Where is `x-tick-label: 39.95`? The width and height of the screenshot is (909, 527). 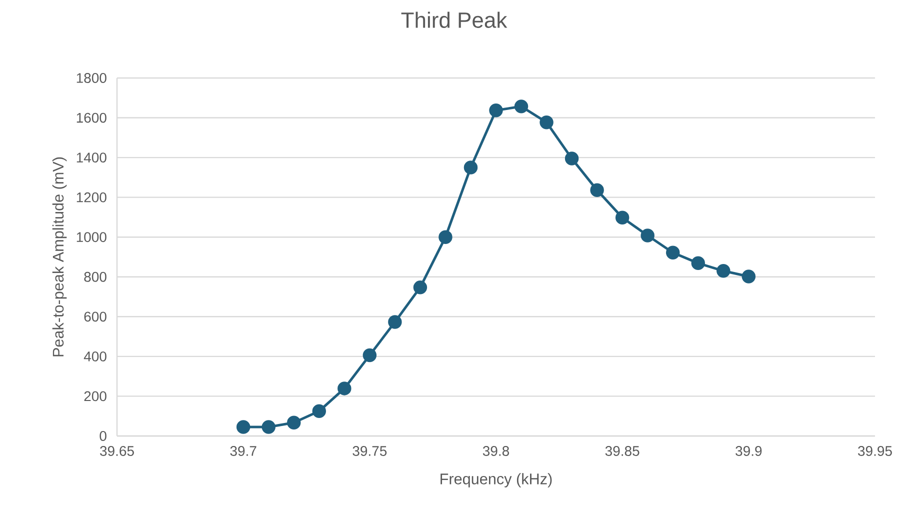
x-tick-label: 39.95 is located at coordinates (875, 451).